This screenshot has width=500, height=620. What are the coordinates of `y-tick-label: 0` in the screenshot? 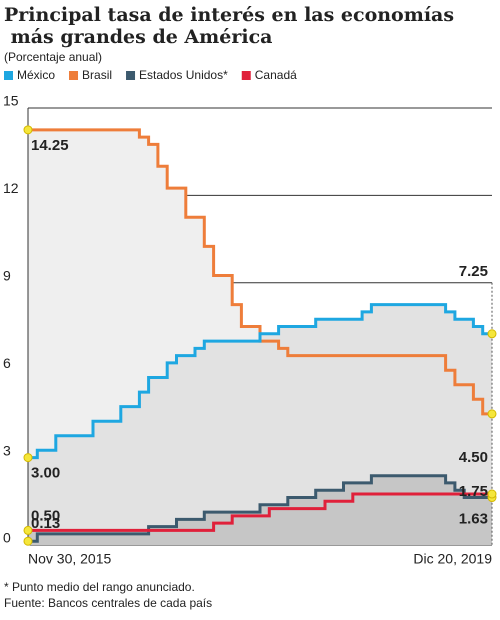 It's located at (7, 538).